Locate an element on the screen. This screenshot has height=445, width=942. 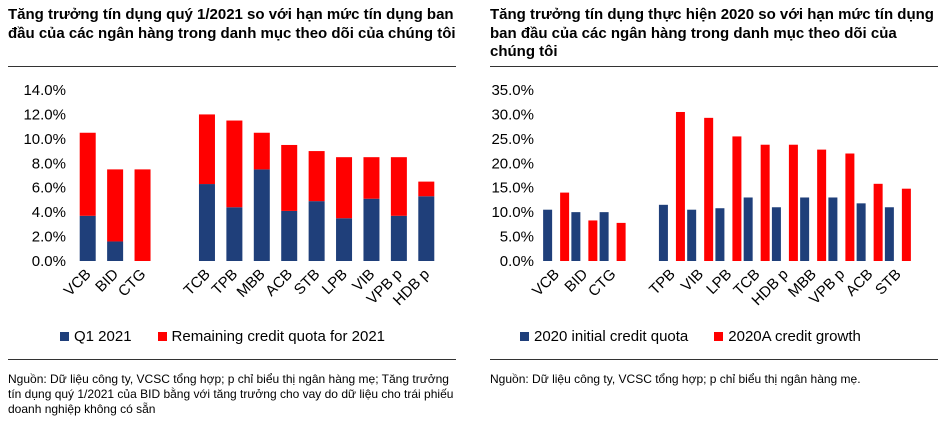
y-tick-label: 4.0% is located at coordinates (49, 212).